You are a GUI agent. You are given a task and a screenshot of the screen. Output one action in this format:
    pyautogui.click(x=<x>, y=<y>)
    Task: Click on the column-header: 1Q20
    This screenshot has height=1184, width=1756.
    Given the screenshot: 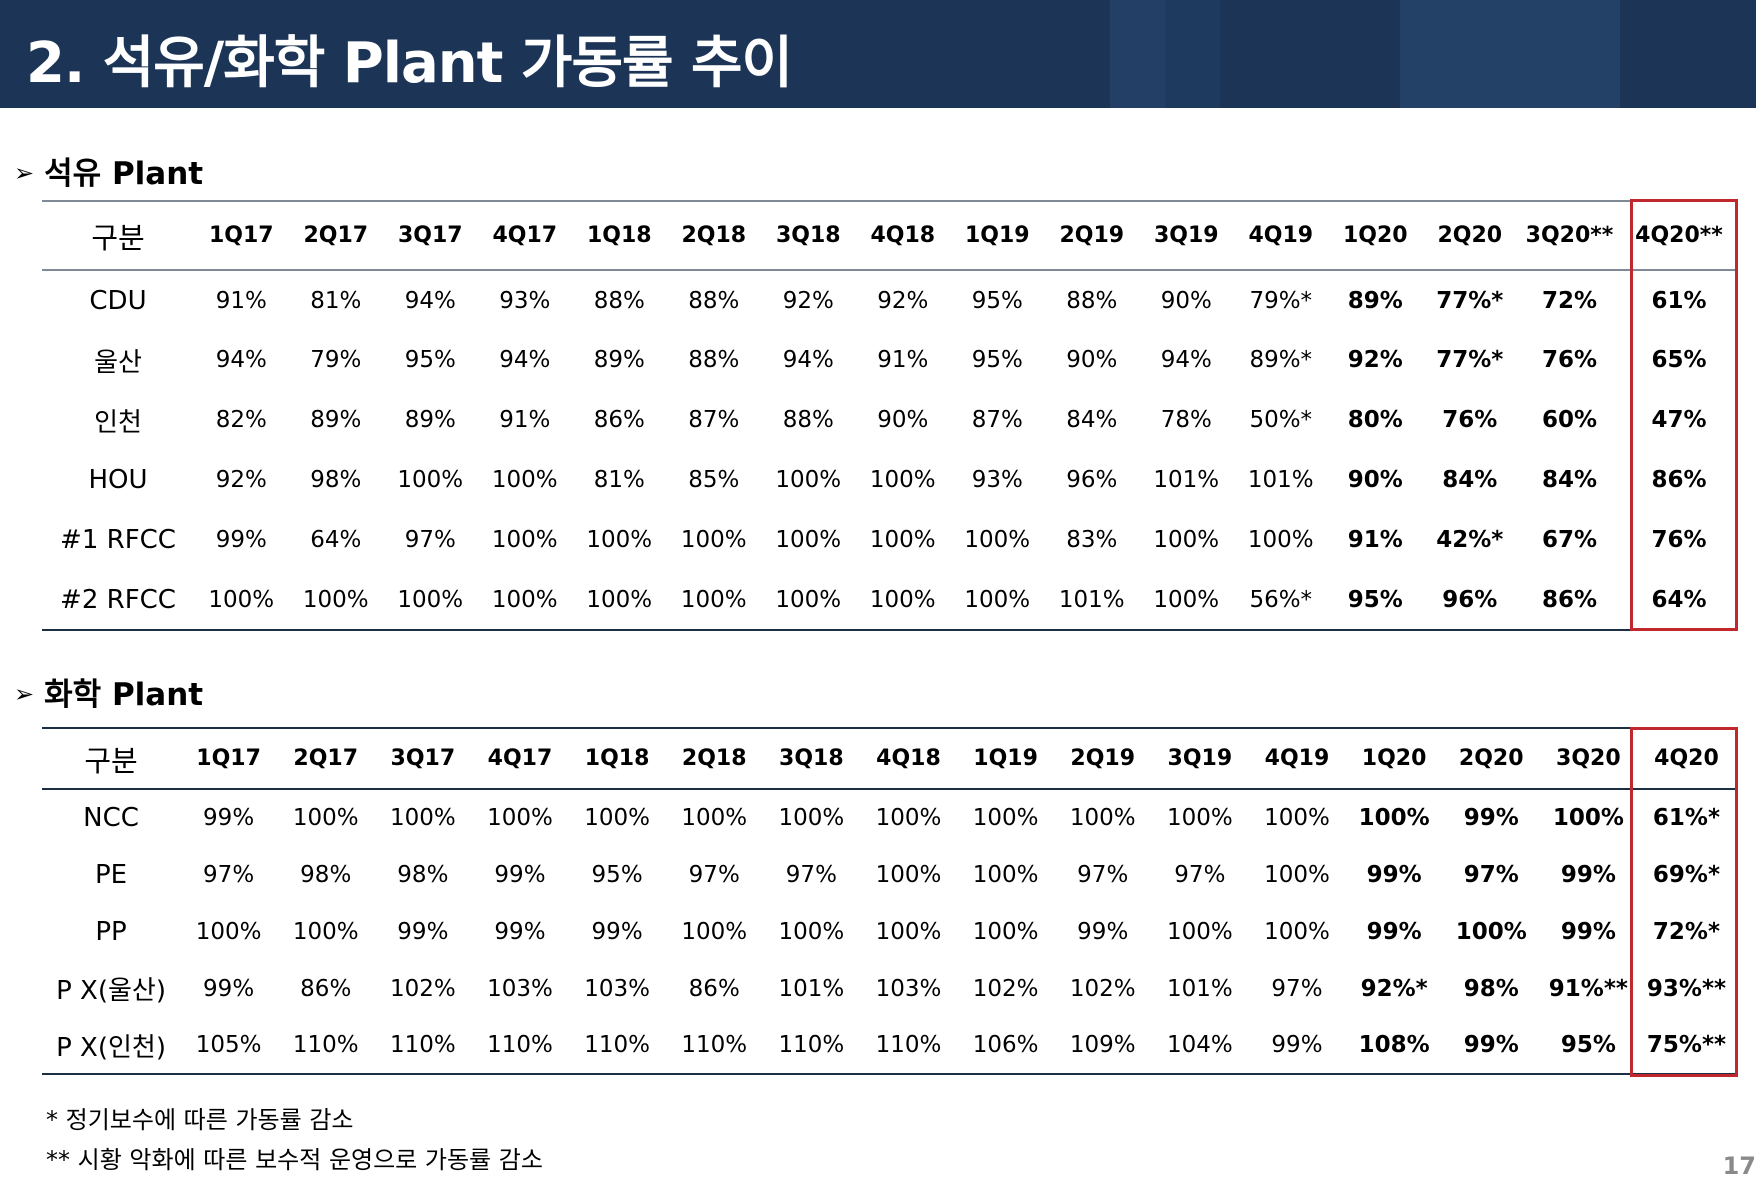 What is the action you would take?
    pyautogui.click(x=1394, y=759)
    